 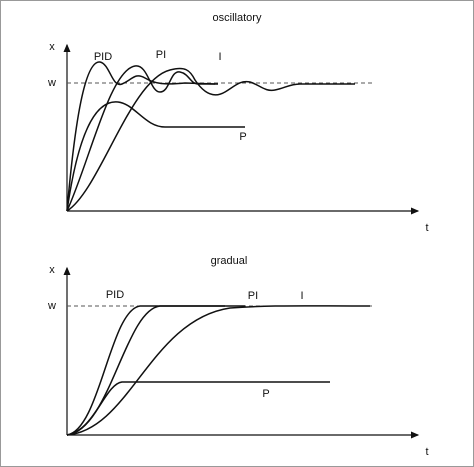 What do you see at coordinates (237, 18) in the screenshot?
I see `panel-title: oscillatory` at bounding box center [237, 18].